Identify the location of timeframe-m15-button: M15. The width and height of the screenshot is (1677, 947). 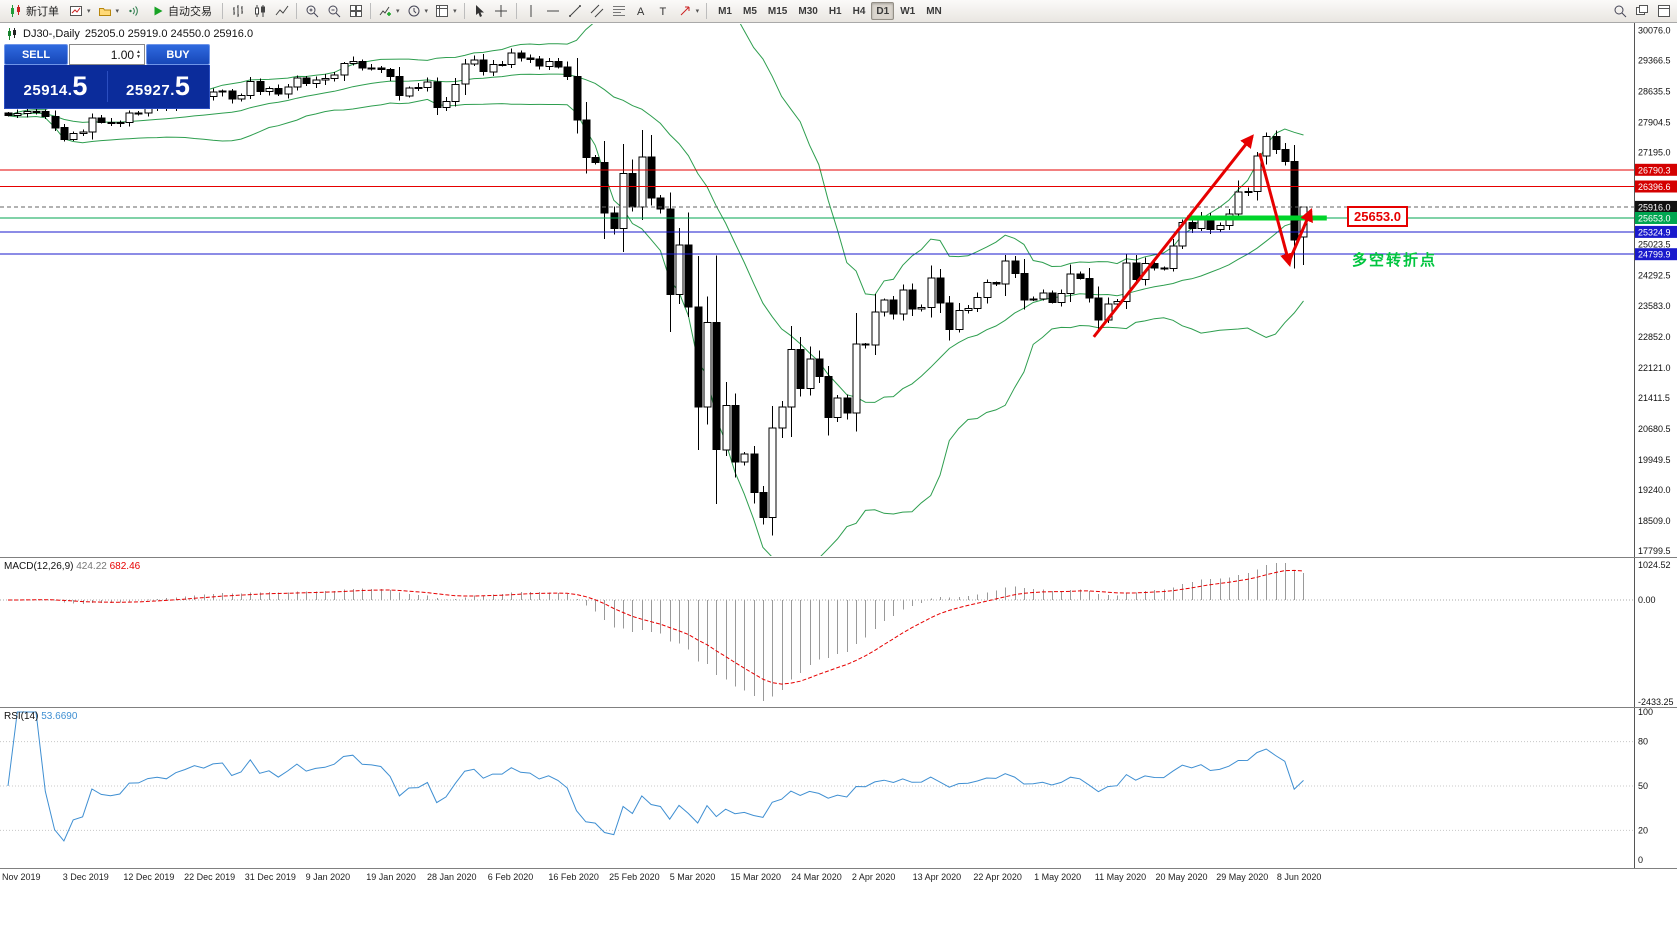
(777, 11).